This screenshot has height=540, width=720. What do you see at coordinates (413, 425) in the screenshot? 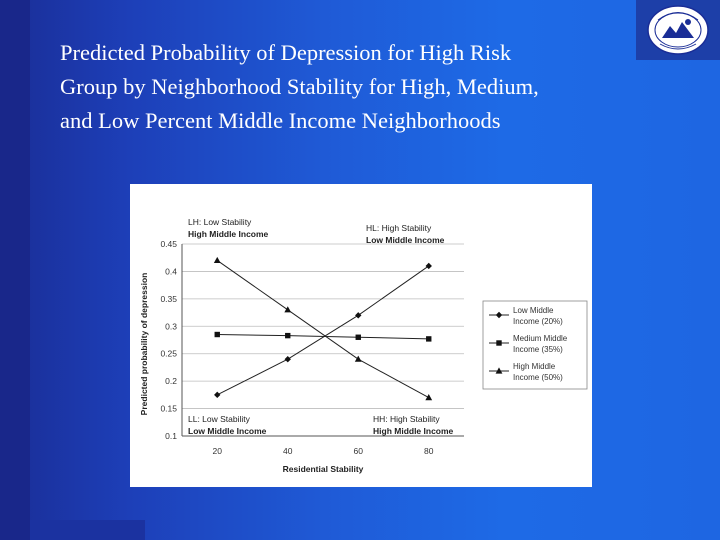
I see `corner-annotation: HH: High Stability High Middle Income` at bounding box center [413, 425].